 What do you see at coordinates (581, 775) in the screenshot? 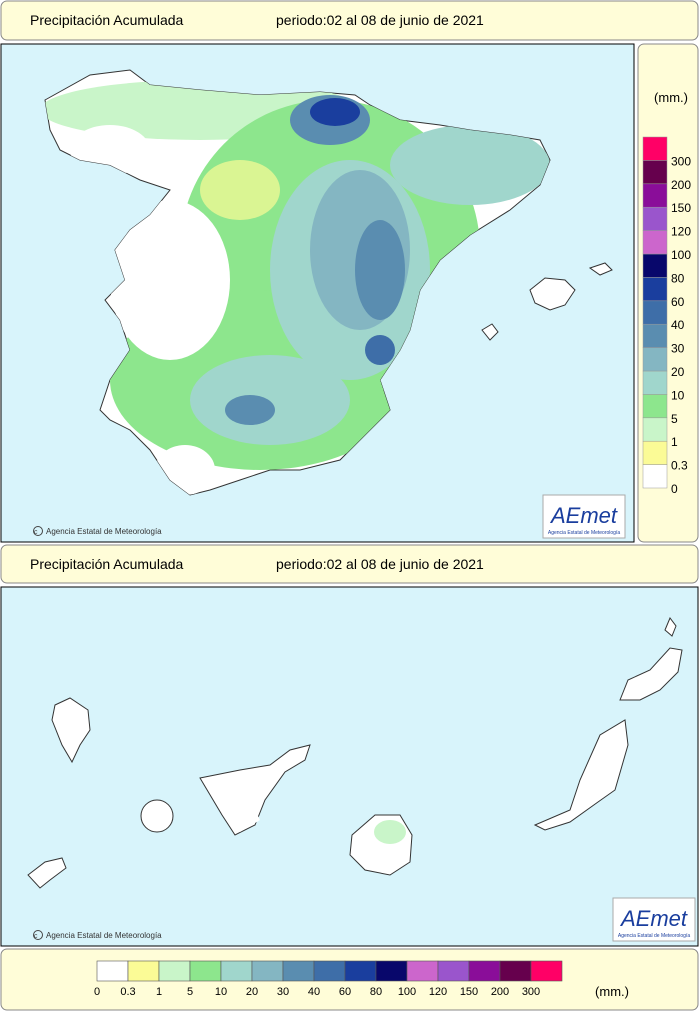
I see `fuerteventura` at bounding box center [581, 775].